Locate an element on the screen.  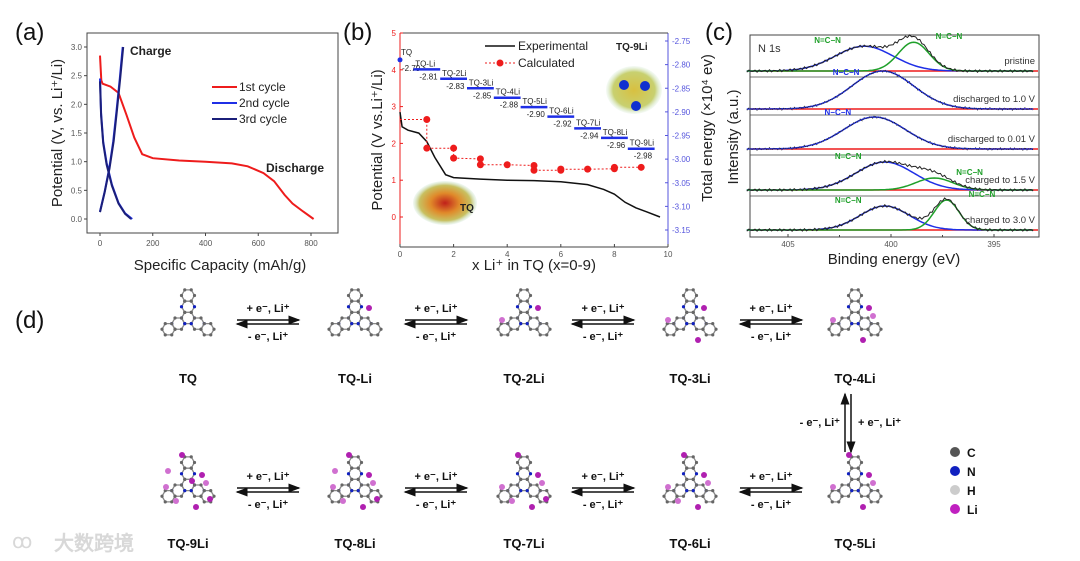
molecule-label: TQ-Li is located at coordinates (355, 378).